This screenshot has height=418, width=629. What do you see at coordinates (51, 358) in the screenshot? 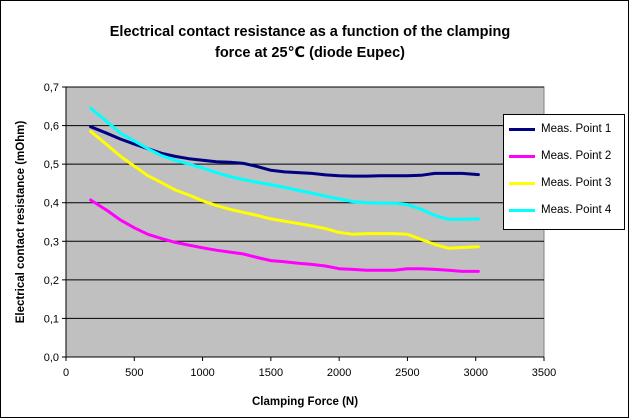
I see `y-tick-label: 0,0` at bounding box center [51, 358].